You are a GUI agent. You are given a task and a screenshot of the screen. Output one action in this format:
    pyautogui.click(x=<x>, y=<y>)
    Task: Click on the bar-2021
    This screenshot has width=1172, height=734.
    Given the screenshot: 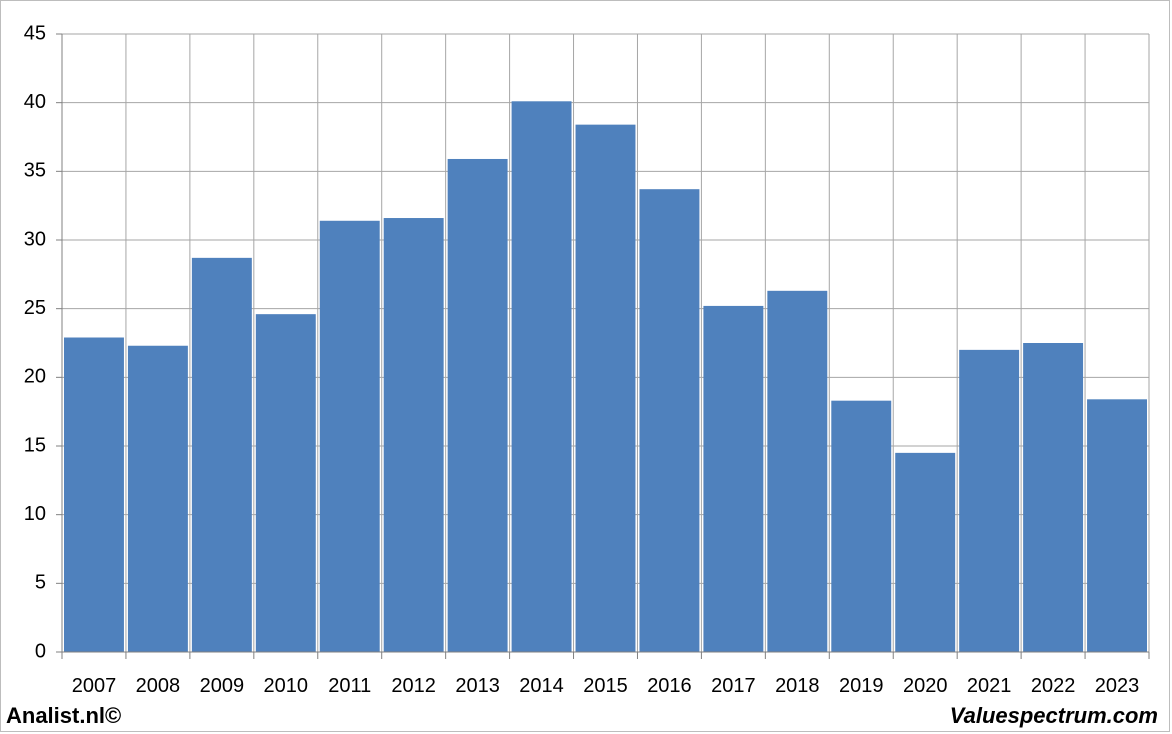 What is the action you would take?
    pyautogui.click(x=989, y=500)
    